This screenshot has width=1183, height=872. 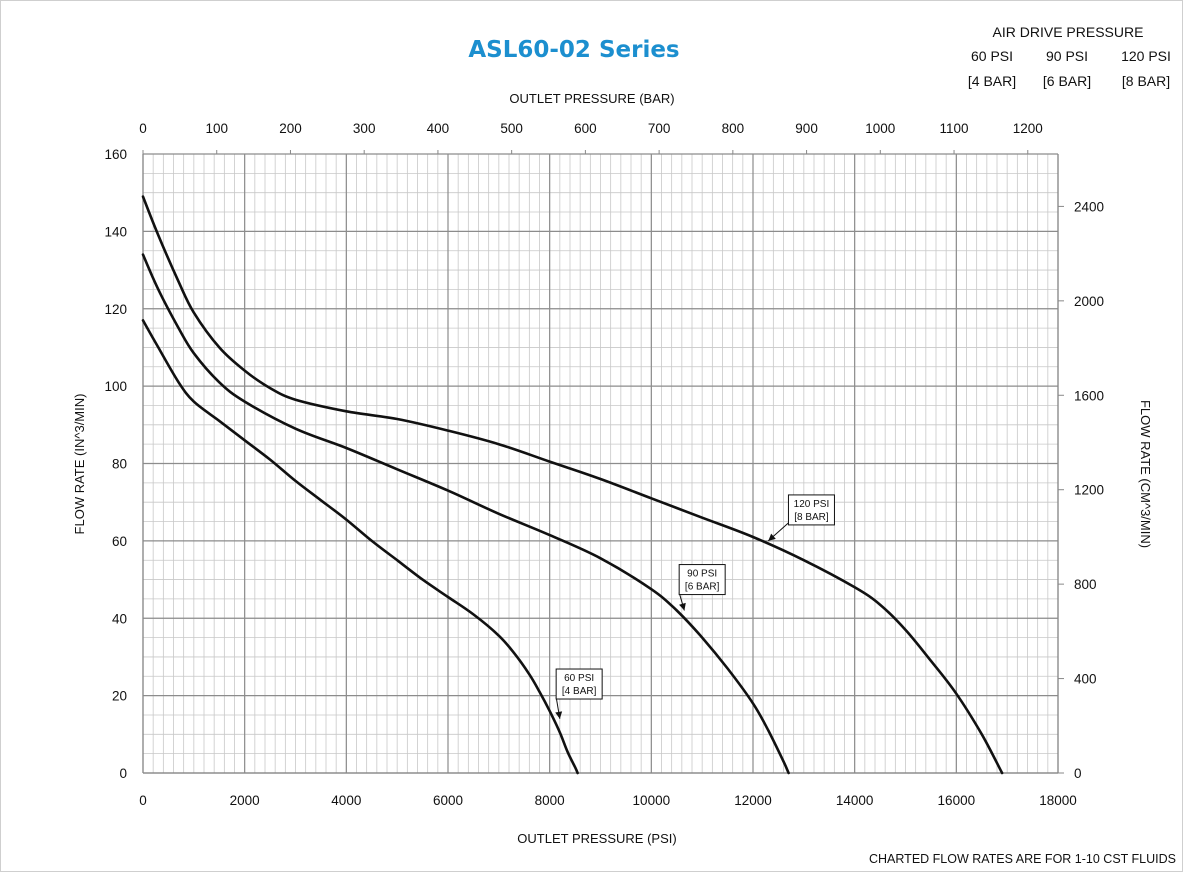 I want to click on top-axis-title: OUTLET PRESSURE (BAR), so click(x=591, y=98).